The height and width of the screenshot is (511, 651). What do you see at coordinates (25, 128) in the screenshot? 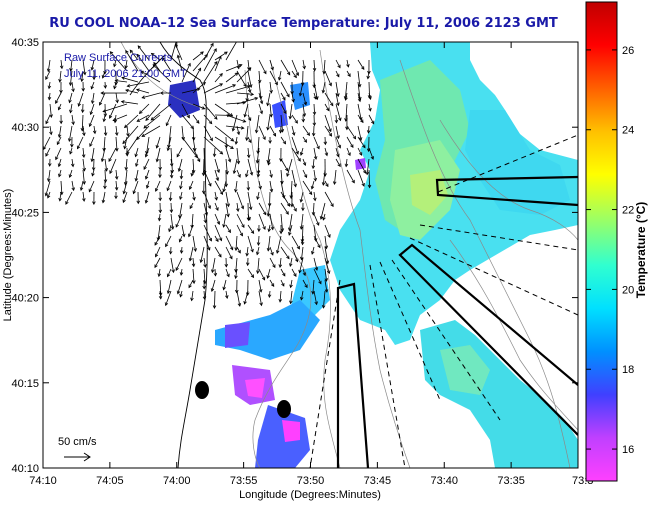
I see `y-tick-label: 40:30` at bounding box center [25, 128].